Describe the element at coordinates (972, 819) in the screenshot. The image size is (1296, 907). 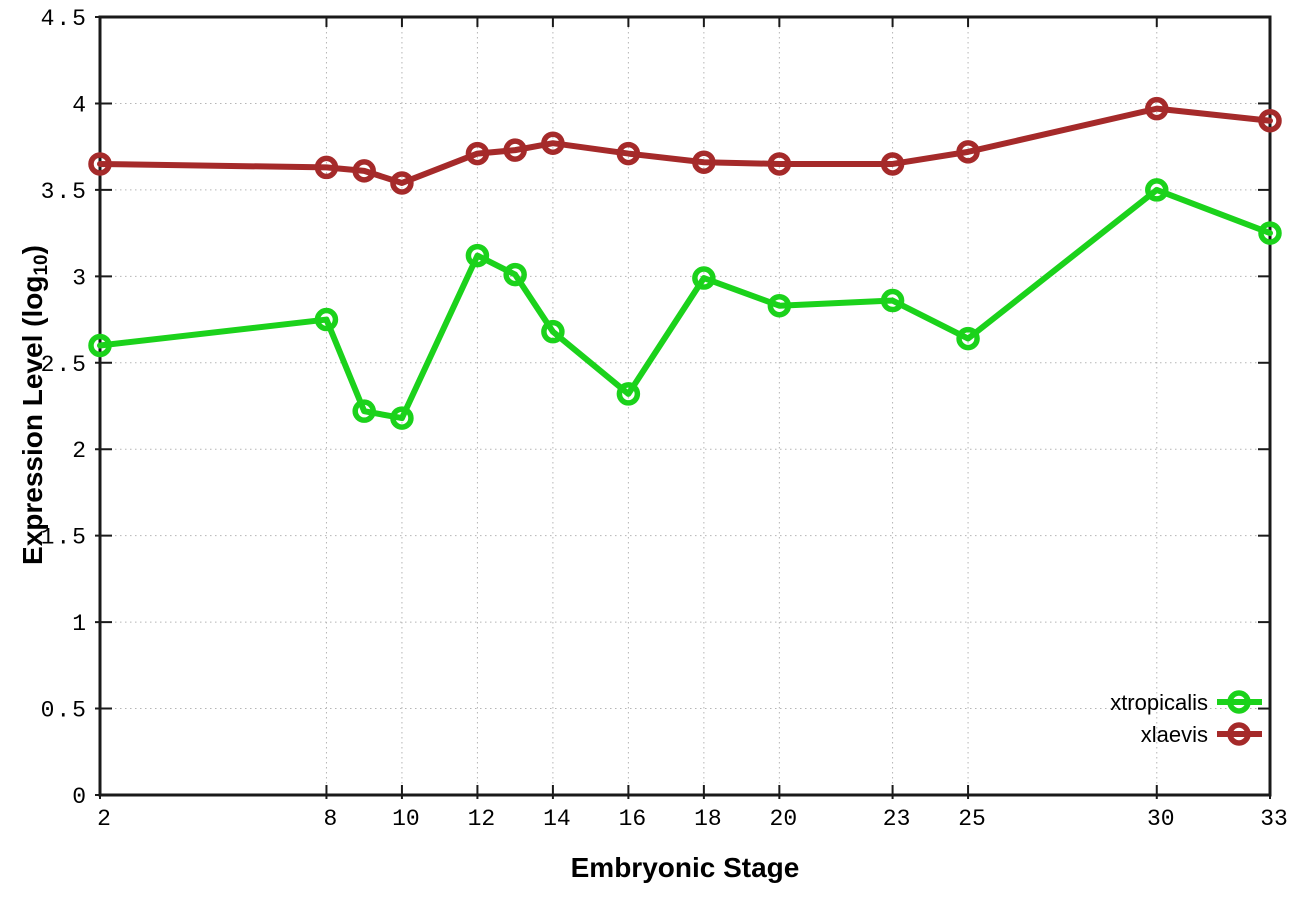
I see `x-tick-label: 25` at that location.